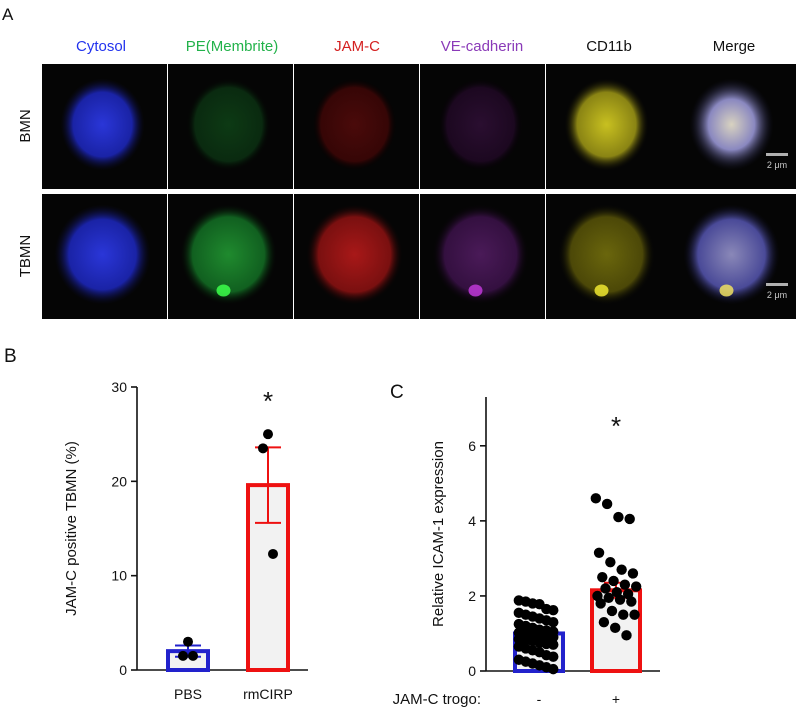  Describe the element at coordinates (437, 699) in the screenshot. I see `x-axis-title: JAM-C trogo:` at that location.